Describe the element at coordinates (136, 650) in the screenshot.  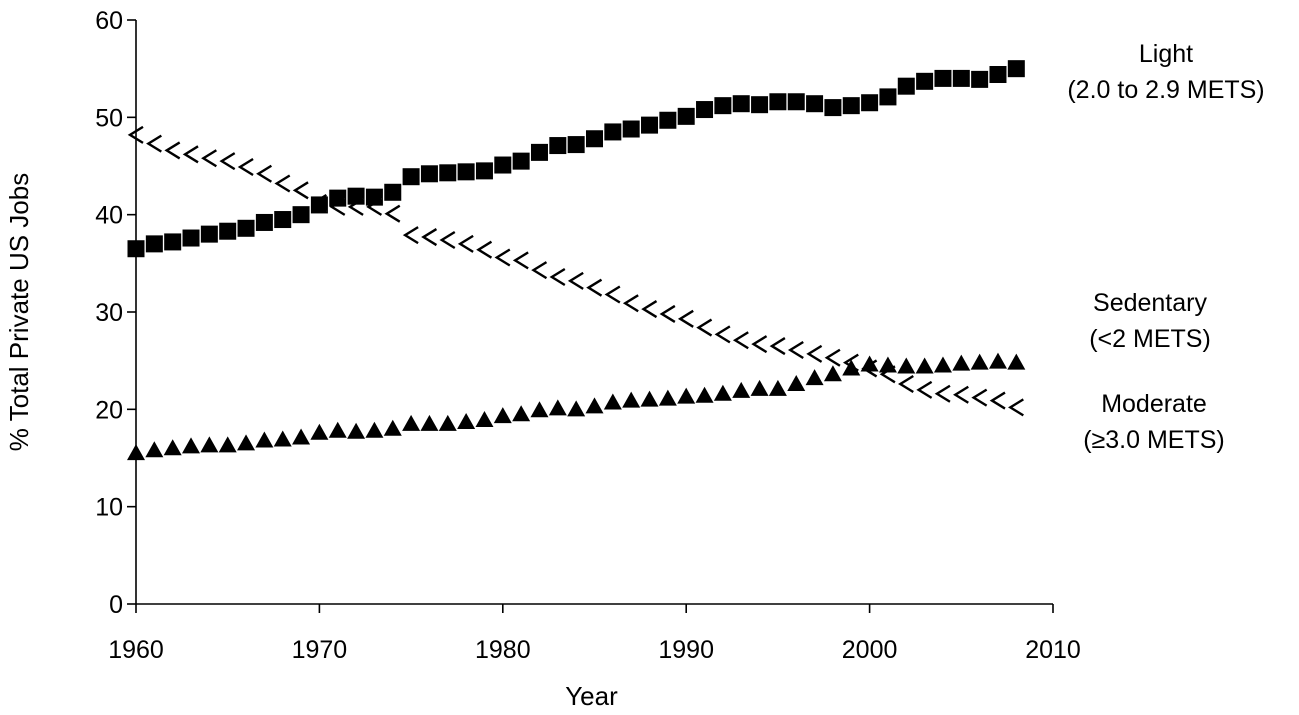
I see `x-tick-label: 1960` at that location.